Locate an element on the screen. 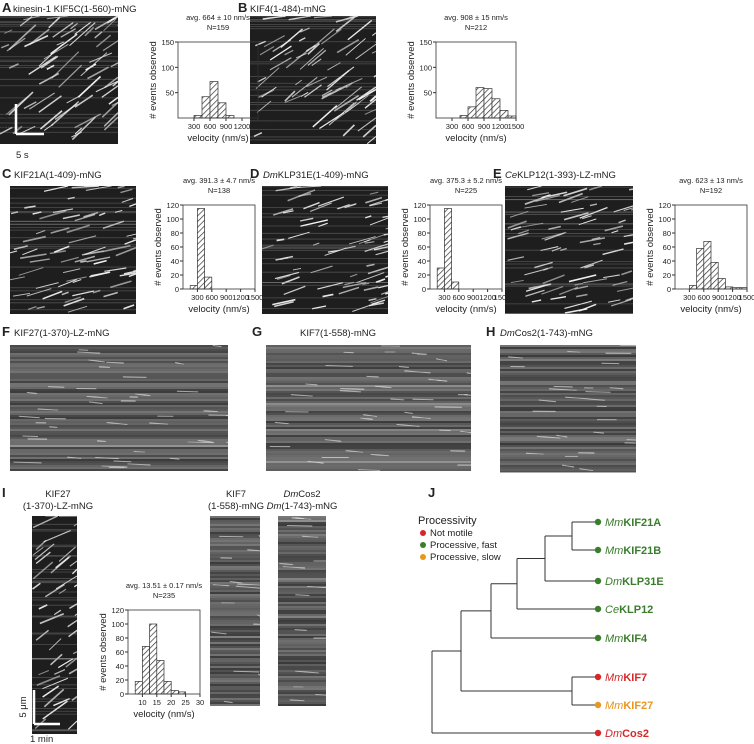 This screenshot has width=754, height=744. chart-subtitle: N=159 is located at coordinates (218, 27).